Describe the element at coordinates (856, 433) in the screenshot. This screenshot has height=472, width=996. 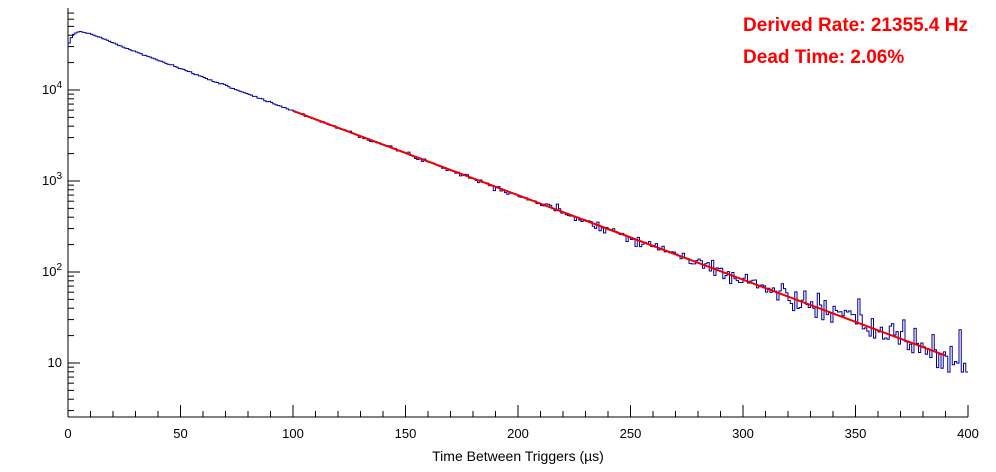
I see `svg-text: 350` at that location.